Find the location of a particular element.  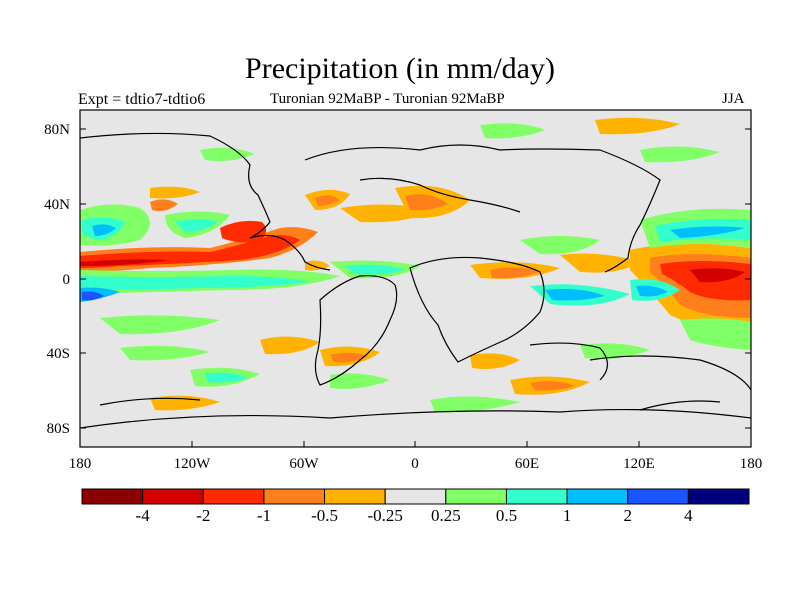

lon-label-180w: 180 is located at coordinates (80, 464).